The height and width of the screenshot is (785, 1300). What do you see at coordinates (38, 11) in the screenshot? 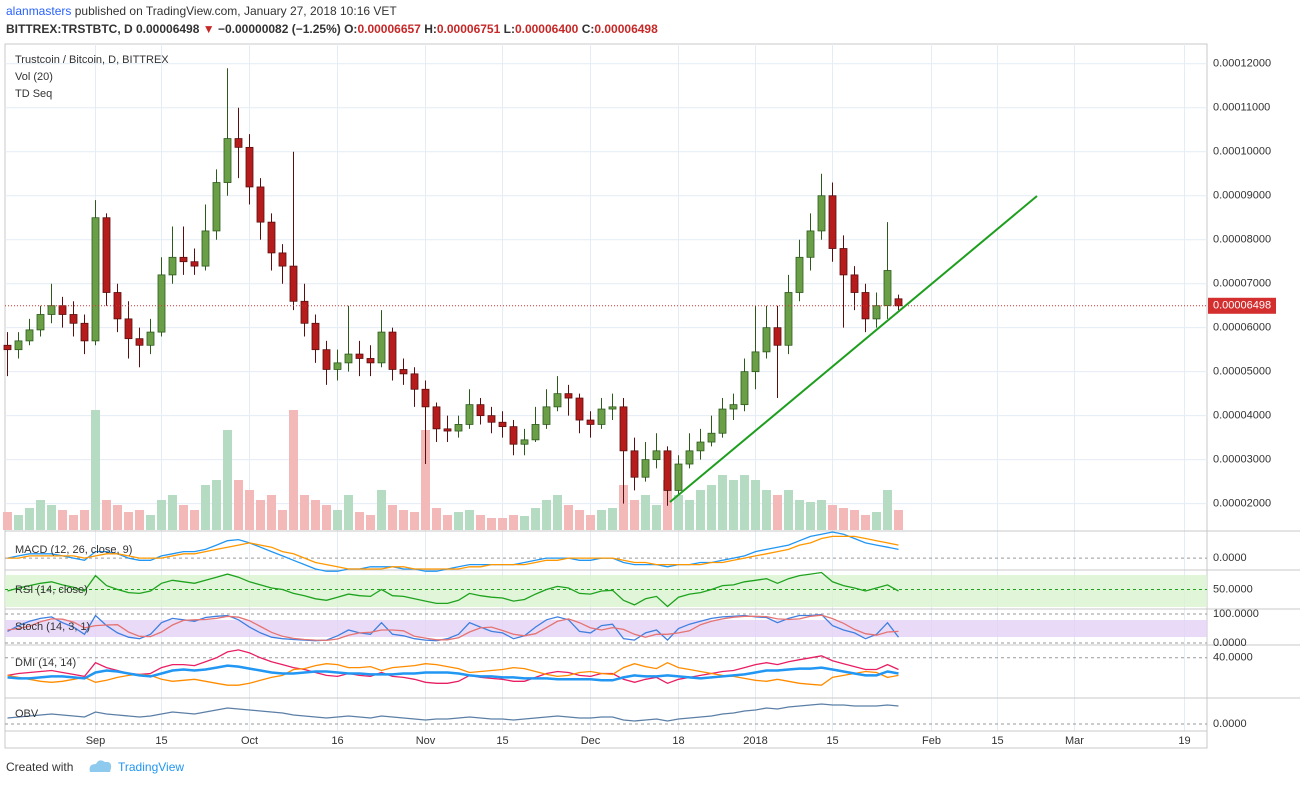
I see `author: alanmasters` at bounding box center [38, 11].